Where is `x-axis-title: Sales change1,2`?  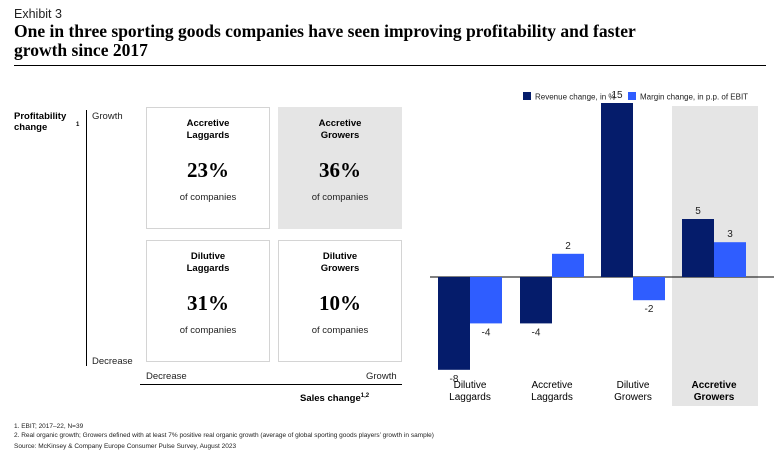
x-axis-title: Sales change1,2 is located at coordinates (334, 398).